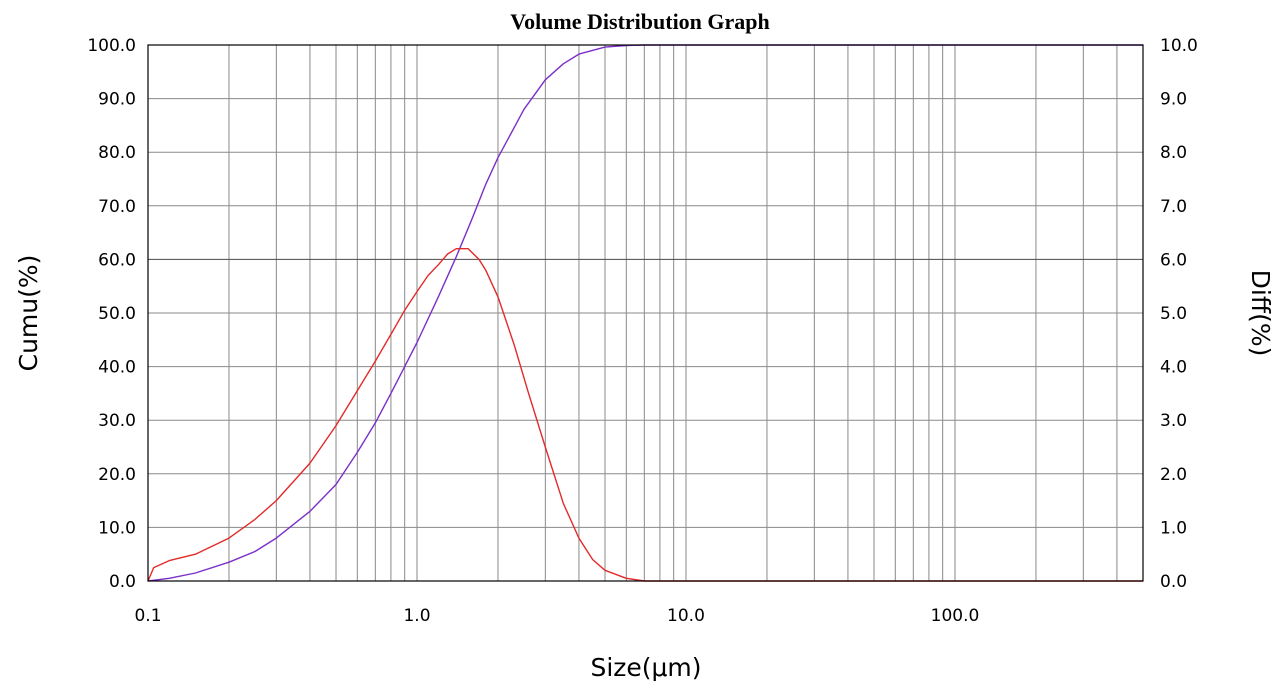 The image size is (1285, 686). I want to click on x-tick-label: 10.0, so click(686, 616).